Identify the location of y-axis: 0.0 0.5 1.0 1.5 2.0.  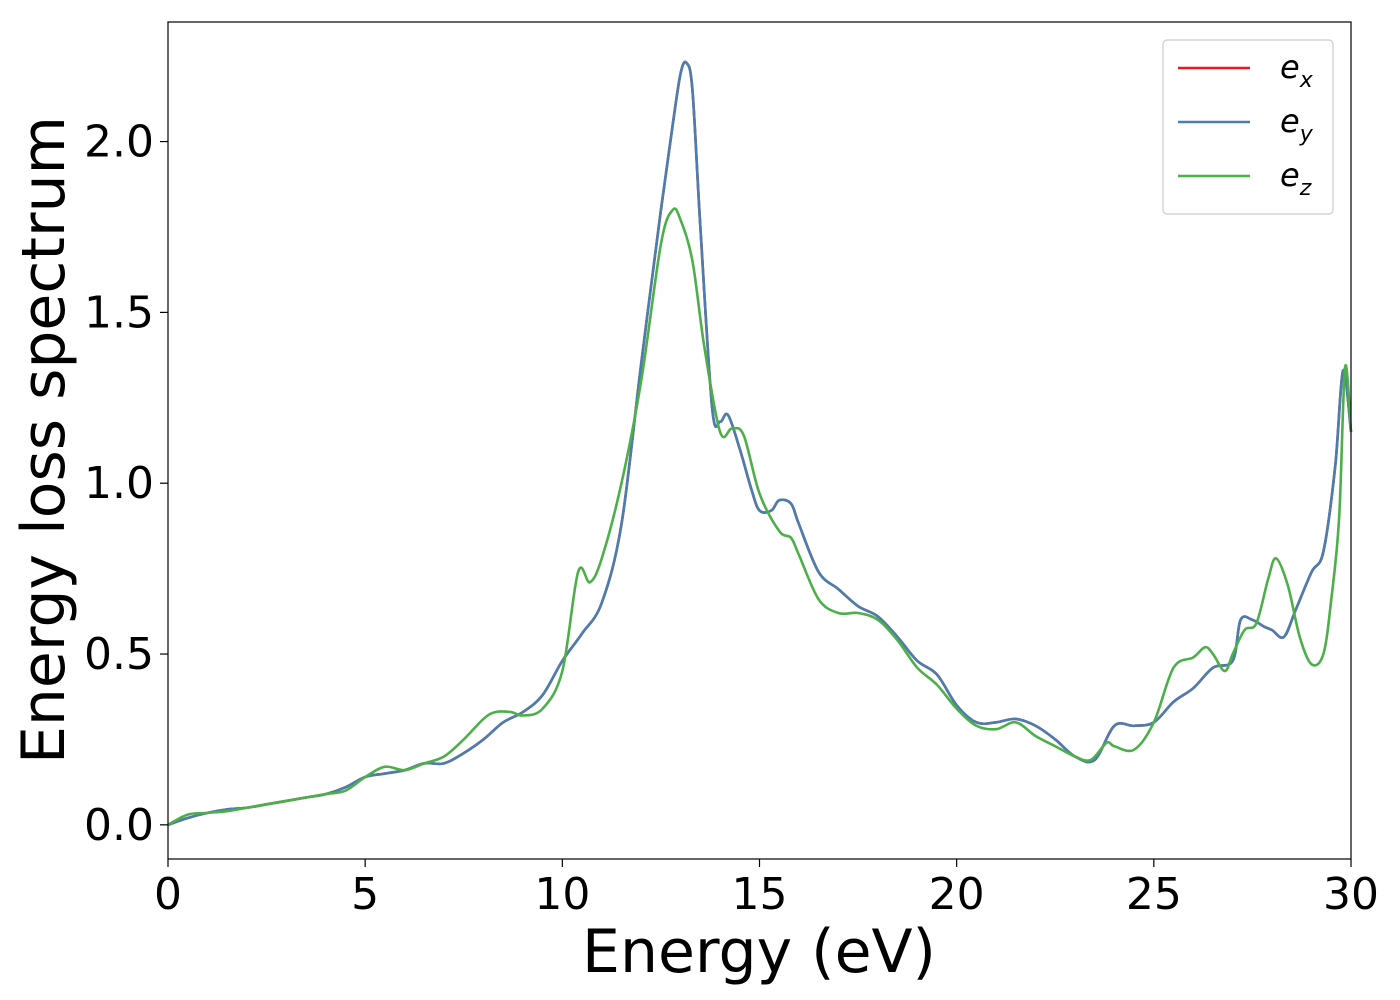
(126, 484).